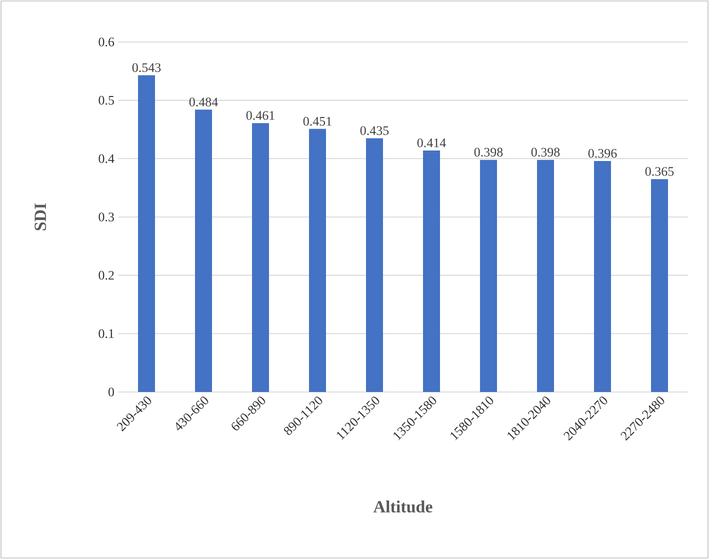 Image resolution: width=709 pixels, height=559 pixels. Describe the element at coordinates (106, 42) in the screenshot. I see `y-tick-label: 0.6` at that location.